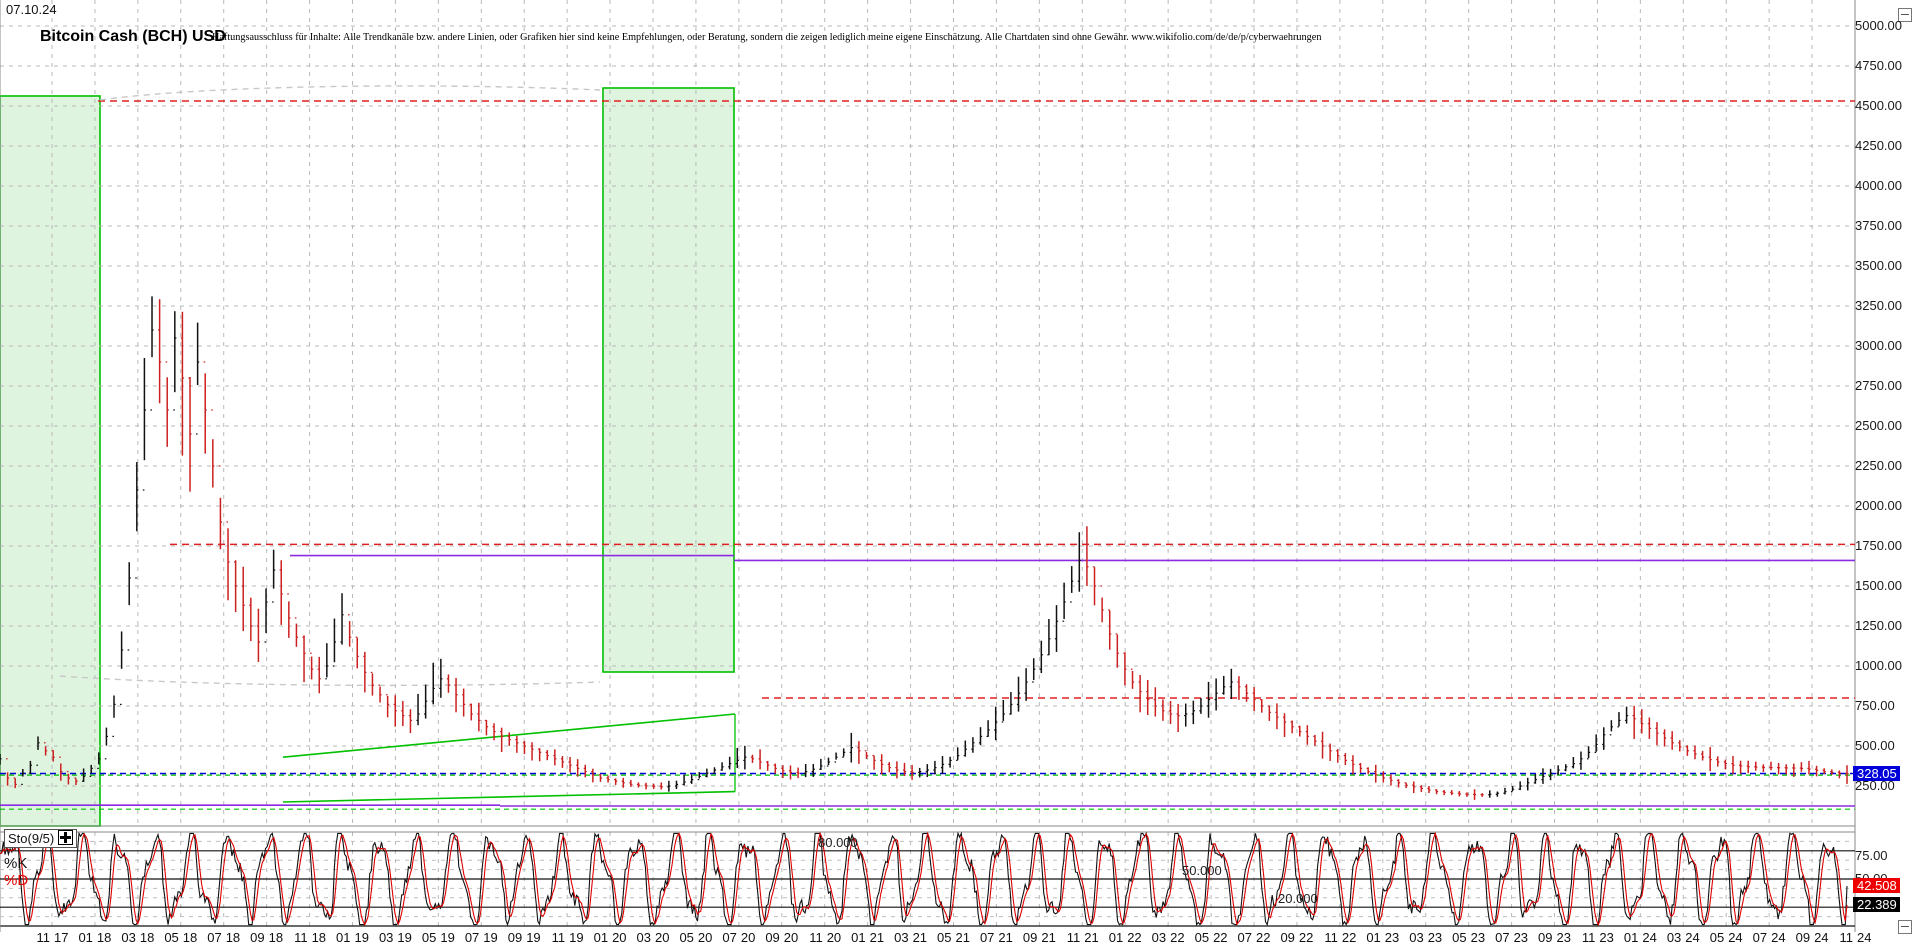 This screenshot has width=1916, height=948. What do you see at coordinates (1878, 25) in the screenshot?
I see `price-tick-label: 5000.00` at bounding box center [1878, 25].